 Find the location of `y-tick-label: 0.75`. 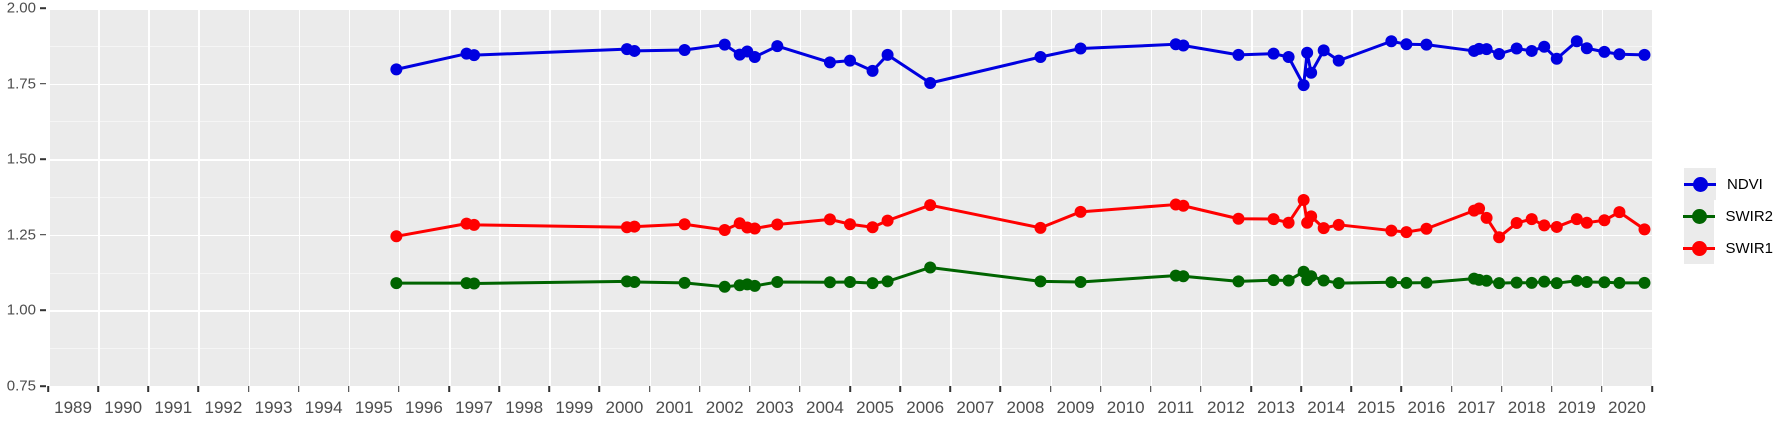

y-tick-label: 0.75 is located at coordinates (21, 386).